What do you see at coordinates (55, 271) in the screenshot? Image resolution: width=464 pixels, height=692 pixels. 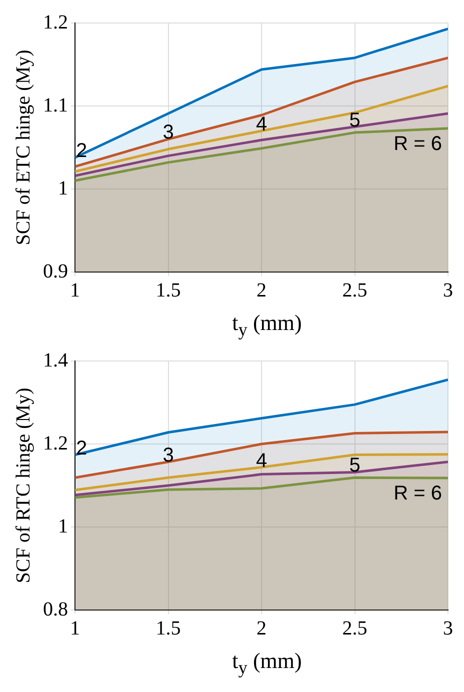 I see `y-tick-label: 0.9` at bounding box center [55, 271].